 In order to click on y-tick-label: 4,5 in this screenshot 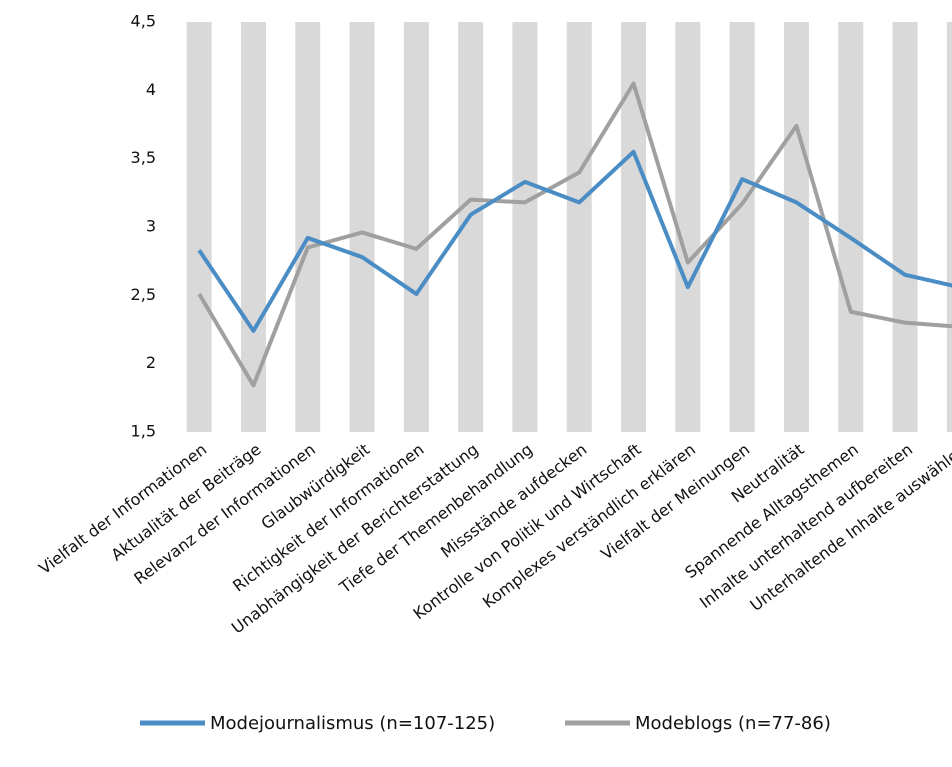, I will do `click(143, 21)`.